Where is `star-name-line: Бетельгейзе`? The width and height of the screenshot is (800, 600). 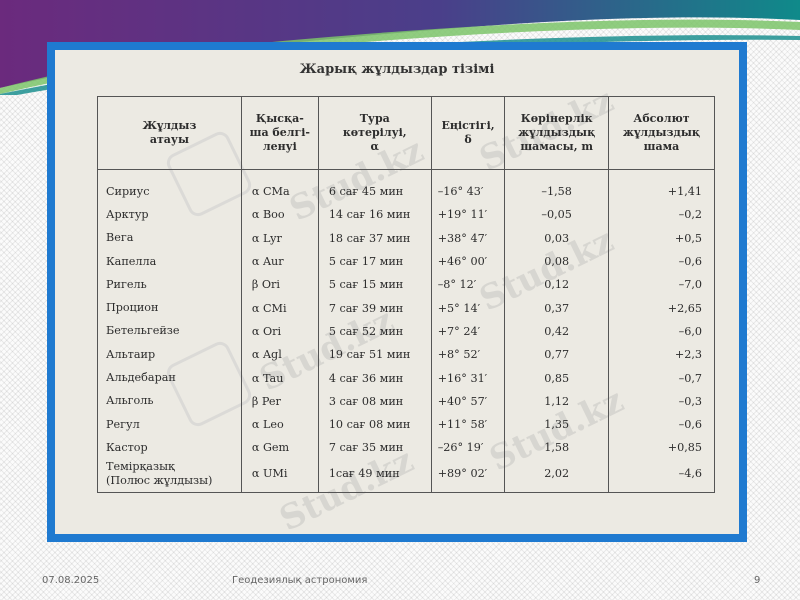
star-name-line: Бетельгейзе is located at coordinates (143, 331).